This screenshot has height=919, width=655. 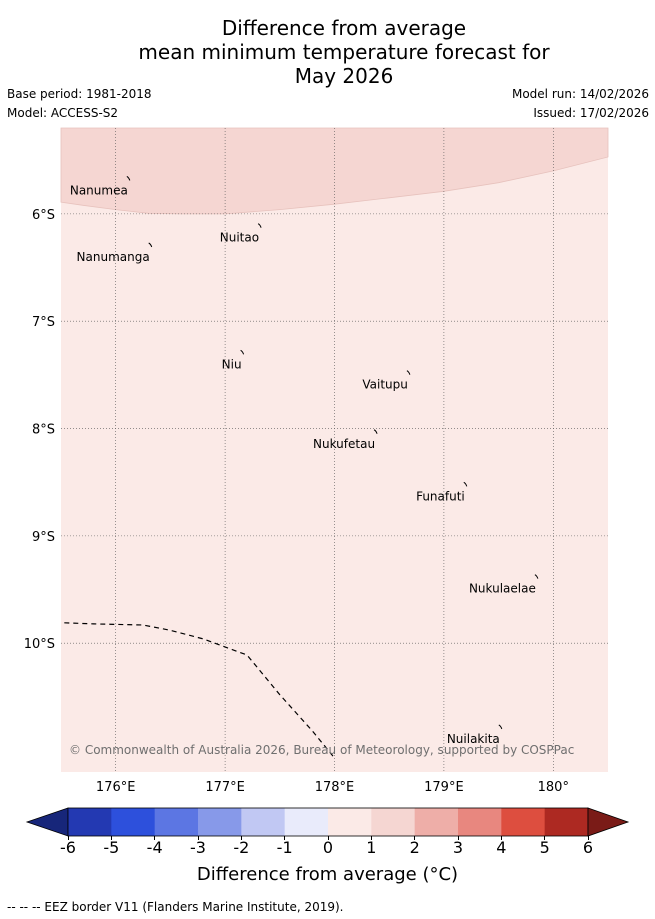 I want to click on colorbar-tick-label: -5, so click(x=111, y=847).